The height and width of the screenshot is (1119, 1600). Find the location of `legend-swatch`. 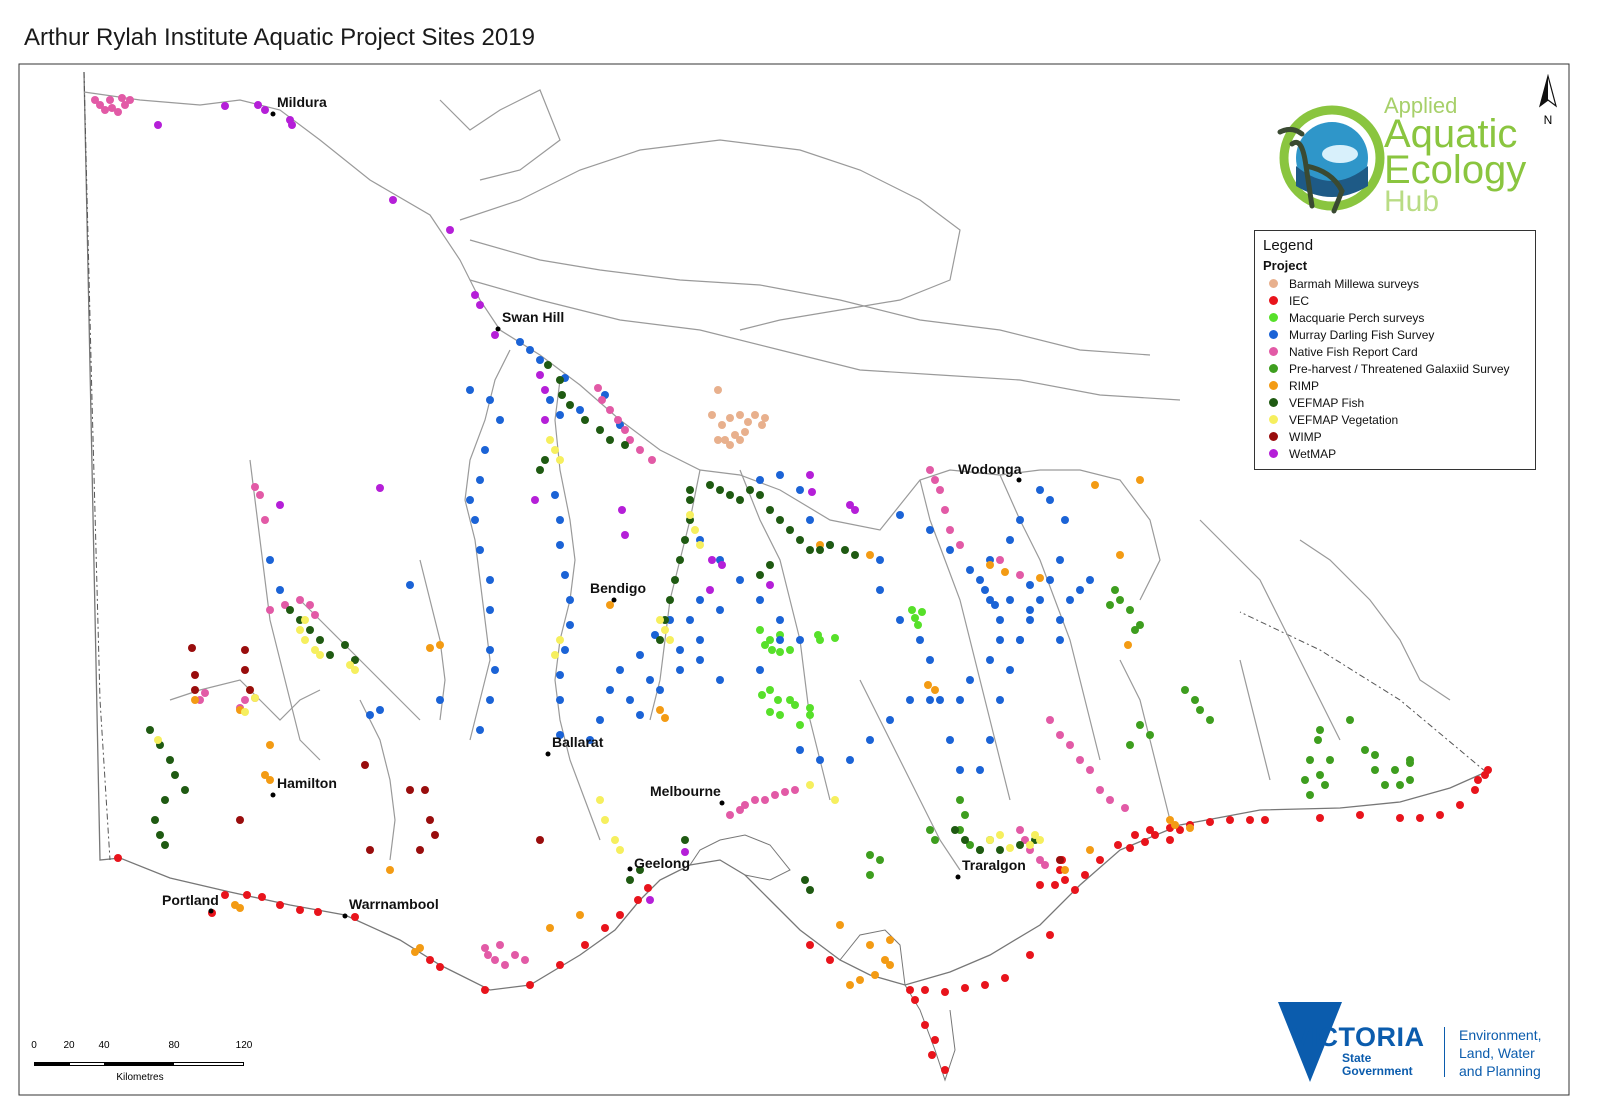

legend-swatch is located at coordinates (1273, 419).